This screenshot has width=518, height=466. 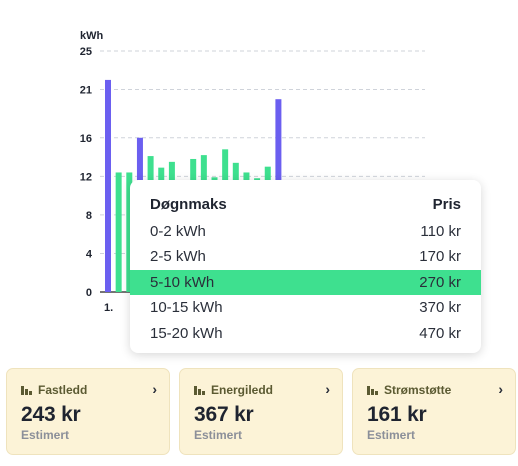 What do you see at coordinates (86, 91) in the screenshot?
I see `y-tick-label: 21` at bounding box center [86, 91].